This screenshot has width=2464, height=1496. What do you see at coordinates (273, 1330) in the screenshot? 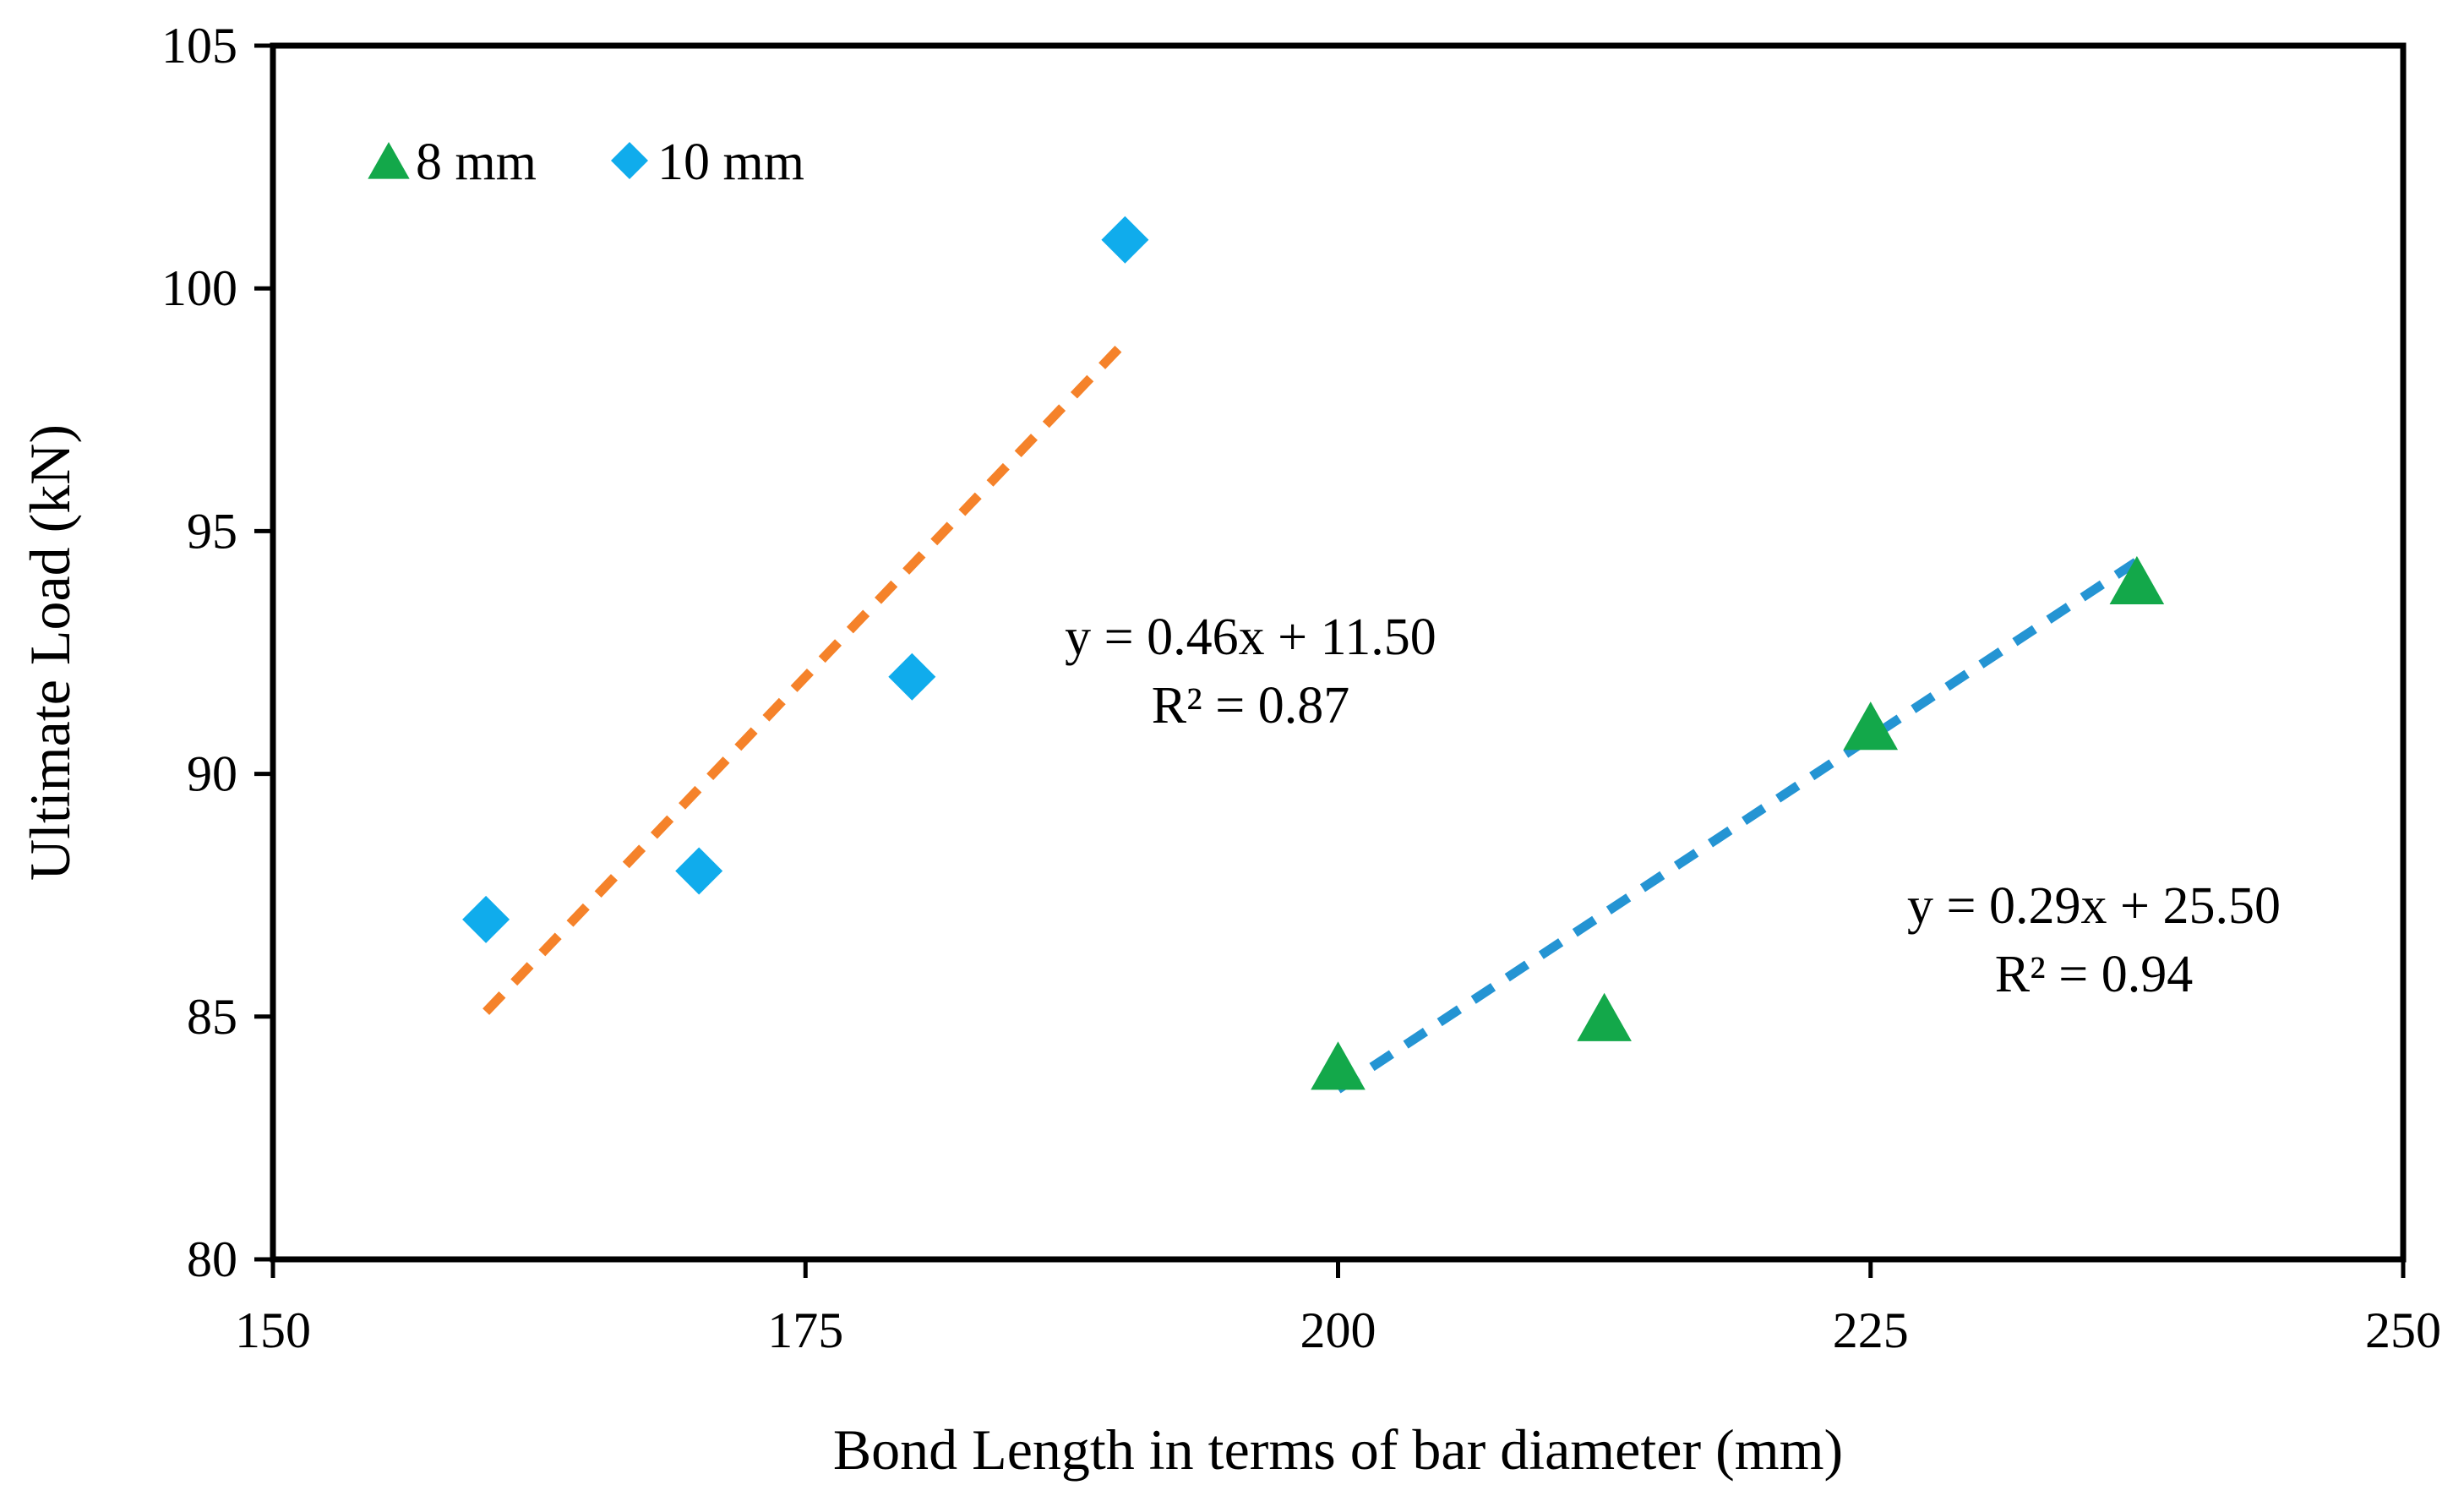
I see `x-tick-label: 150` at bounding box center [273, 1330].